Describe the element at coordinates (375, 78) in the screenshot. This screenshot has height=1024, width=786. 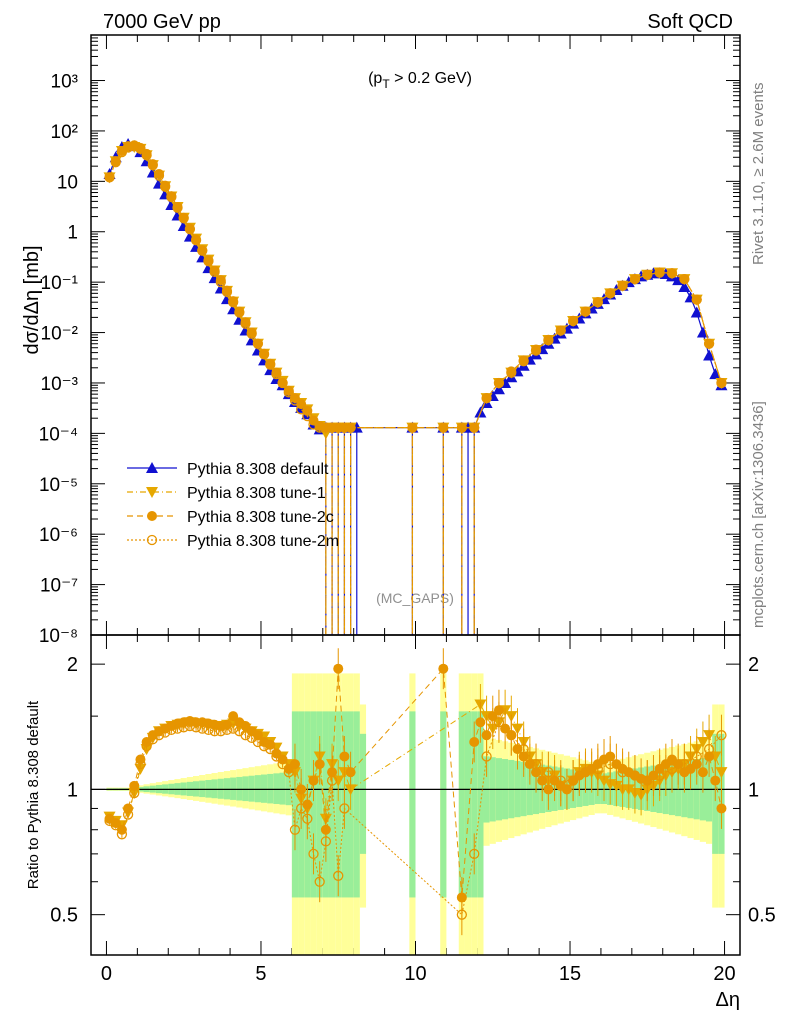
I see `cut-label-main: (p` at that location.